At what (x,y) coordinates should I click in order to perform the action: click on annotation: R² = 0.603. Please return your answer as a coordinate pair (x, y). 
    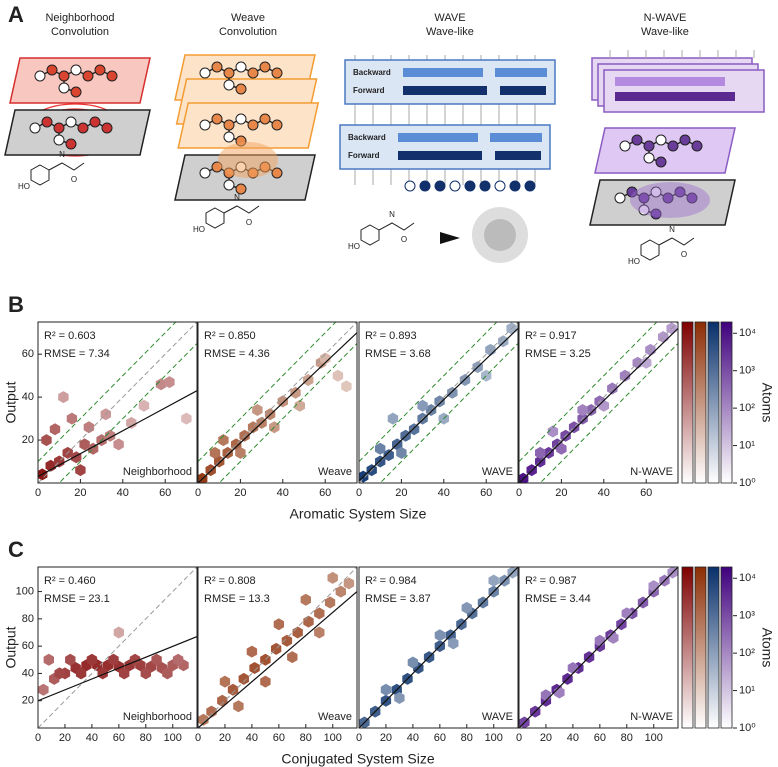
    Looking at the image, I should click on (70, 336).